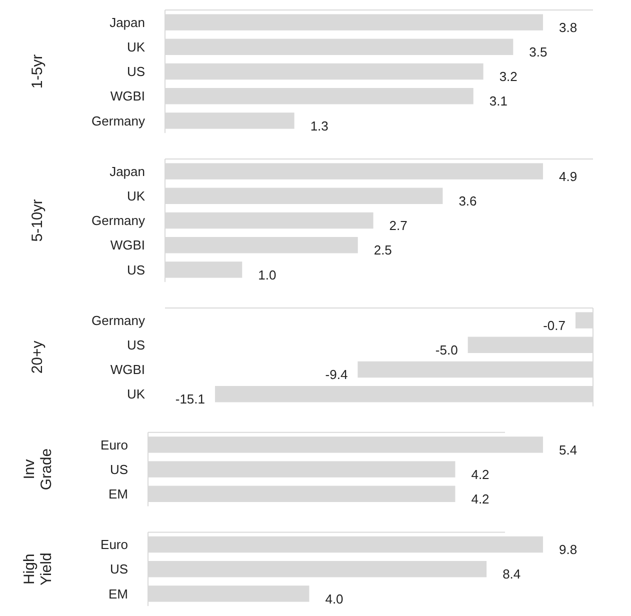 The image size is (631, 616). I want to click on data-label: 2.5, so click(383, 250).